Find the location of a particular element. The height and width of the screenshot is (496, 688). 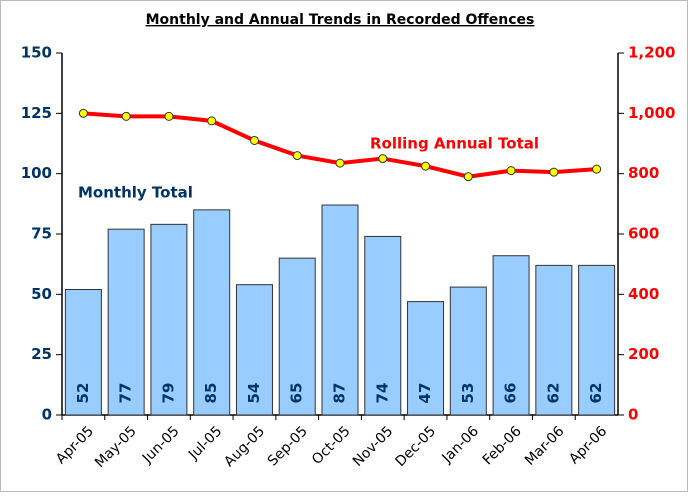

y2-tick-label: 1,200 is located at coordinates (651, 53).